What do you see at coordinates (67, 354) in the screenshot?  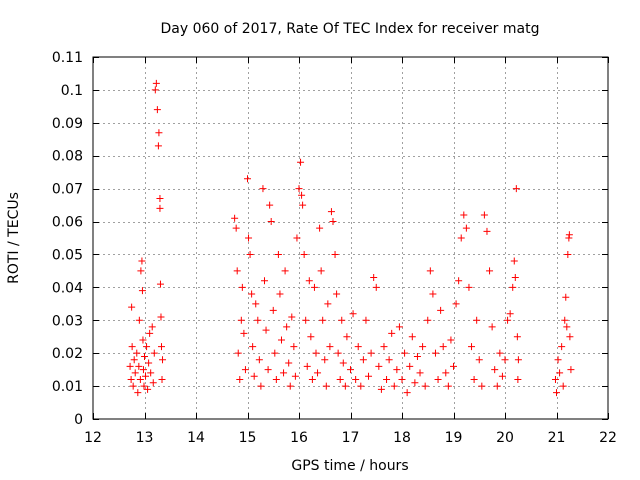 I see `y-tick-label: 0.02` at bounding box center [67, 354].